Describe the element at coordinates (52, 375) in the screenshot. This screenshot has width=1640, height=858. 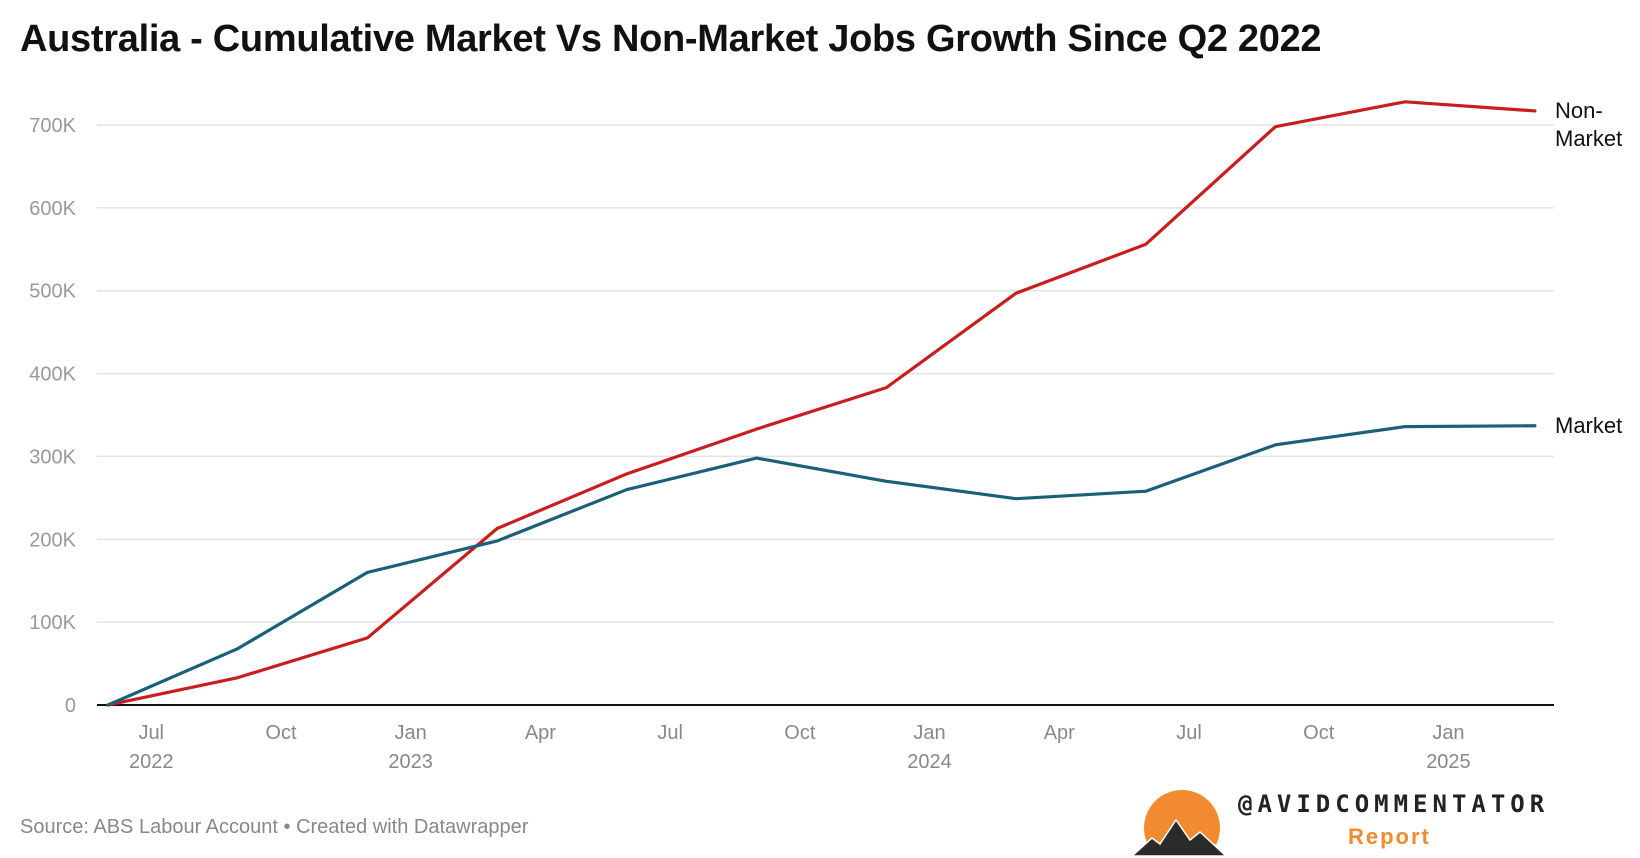
I see `y-tick-label: 400K` at that location.